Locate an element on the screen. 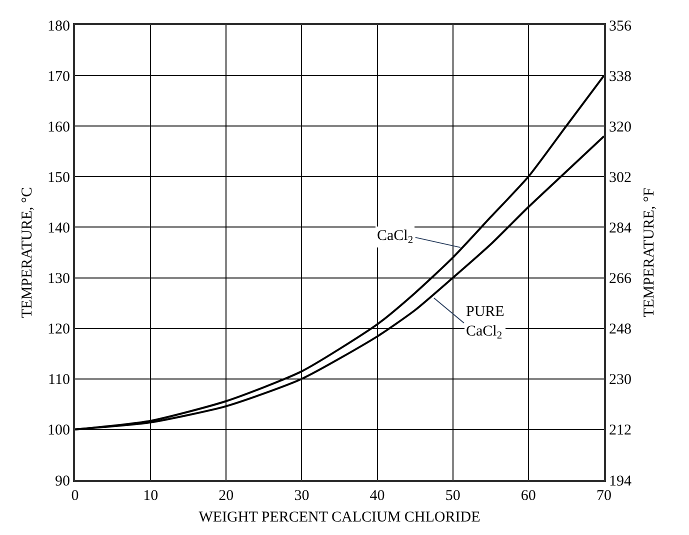 Image resolution: width=689 pixels, height=535 pixels. y2-tick-label: 302 is located at coordinates (620, 178).